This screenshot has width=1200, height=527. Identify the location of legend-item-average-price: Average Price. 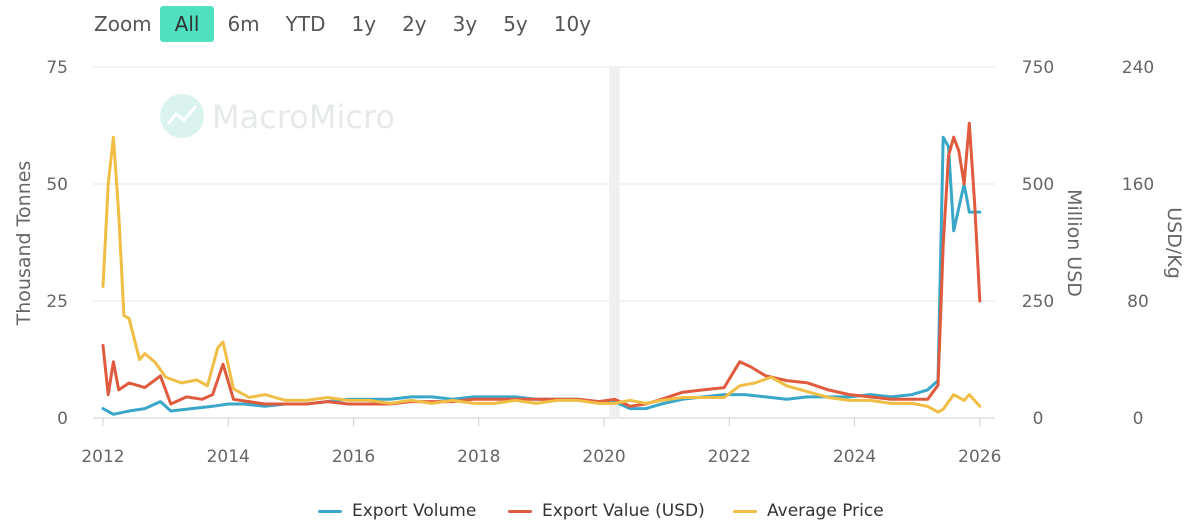
(808, 511).